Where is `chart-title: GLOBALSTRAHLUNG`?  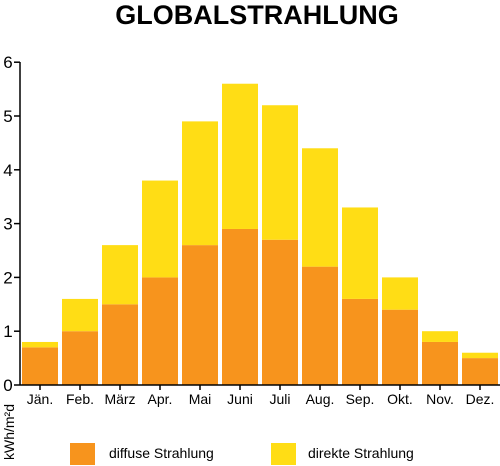 chart-title: GLOBALSTRAHLUNG is located at coordinates (256, 15).